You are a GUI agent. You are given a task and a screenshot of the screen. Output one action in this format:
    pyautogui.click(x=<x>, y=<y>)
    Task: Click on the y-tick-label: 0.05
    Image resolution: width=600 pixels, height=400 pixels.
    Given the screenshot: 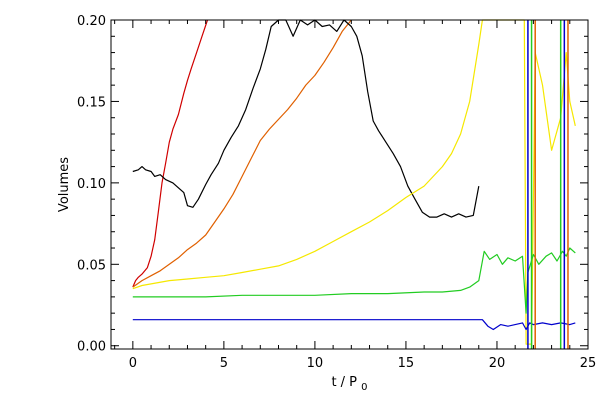 What is the action you would take?
    pyautogui.click(x=91, y=265)
    